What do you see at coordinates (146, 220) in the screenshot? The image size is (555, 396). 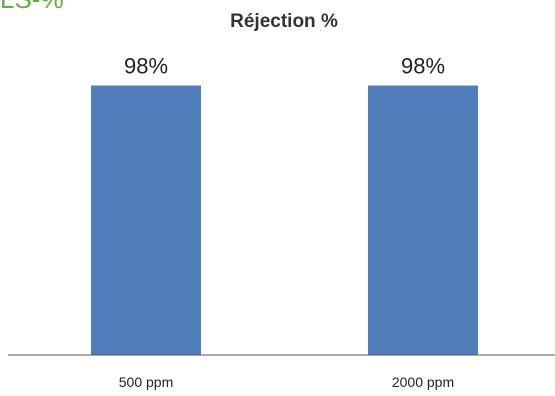 I see `bar-500-ppm` at bounding box center [146, 220].